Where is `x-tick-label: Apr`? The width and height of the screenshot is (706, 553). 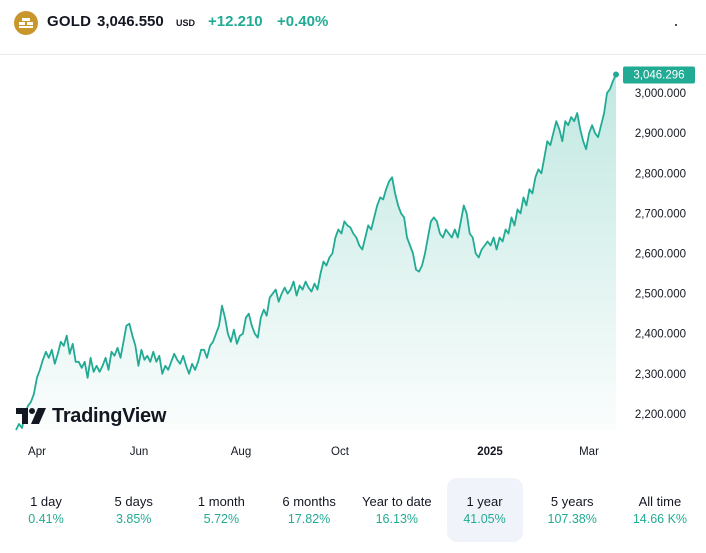 x-tick-label: Apr is located at coordinates (37, 452).